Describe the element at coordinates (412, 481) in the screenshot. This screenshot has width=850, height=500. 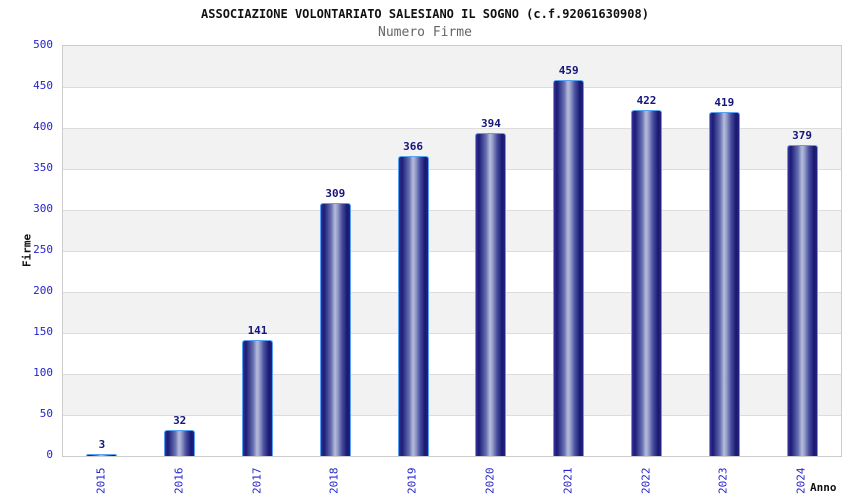
I see `x-tick-label-2019: 2019` at that location.